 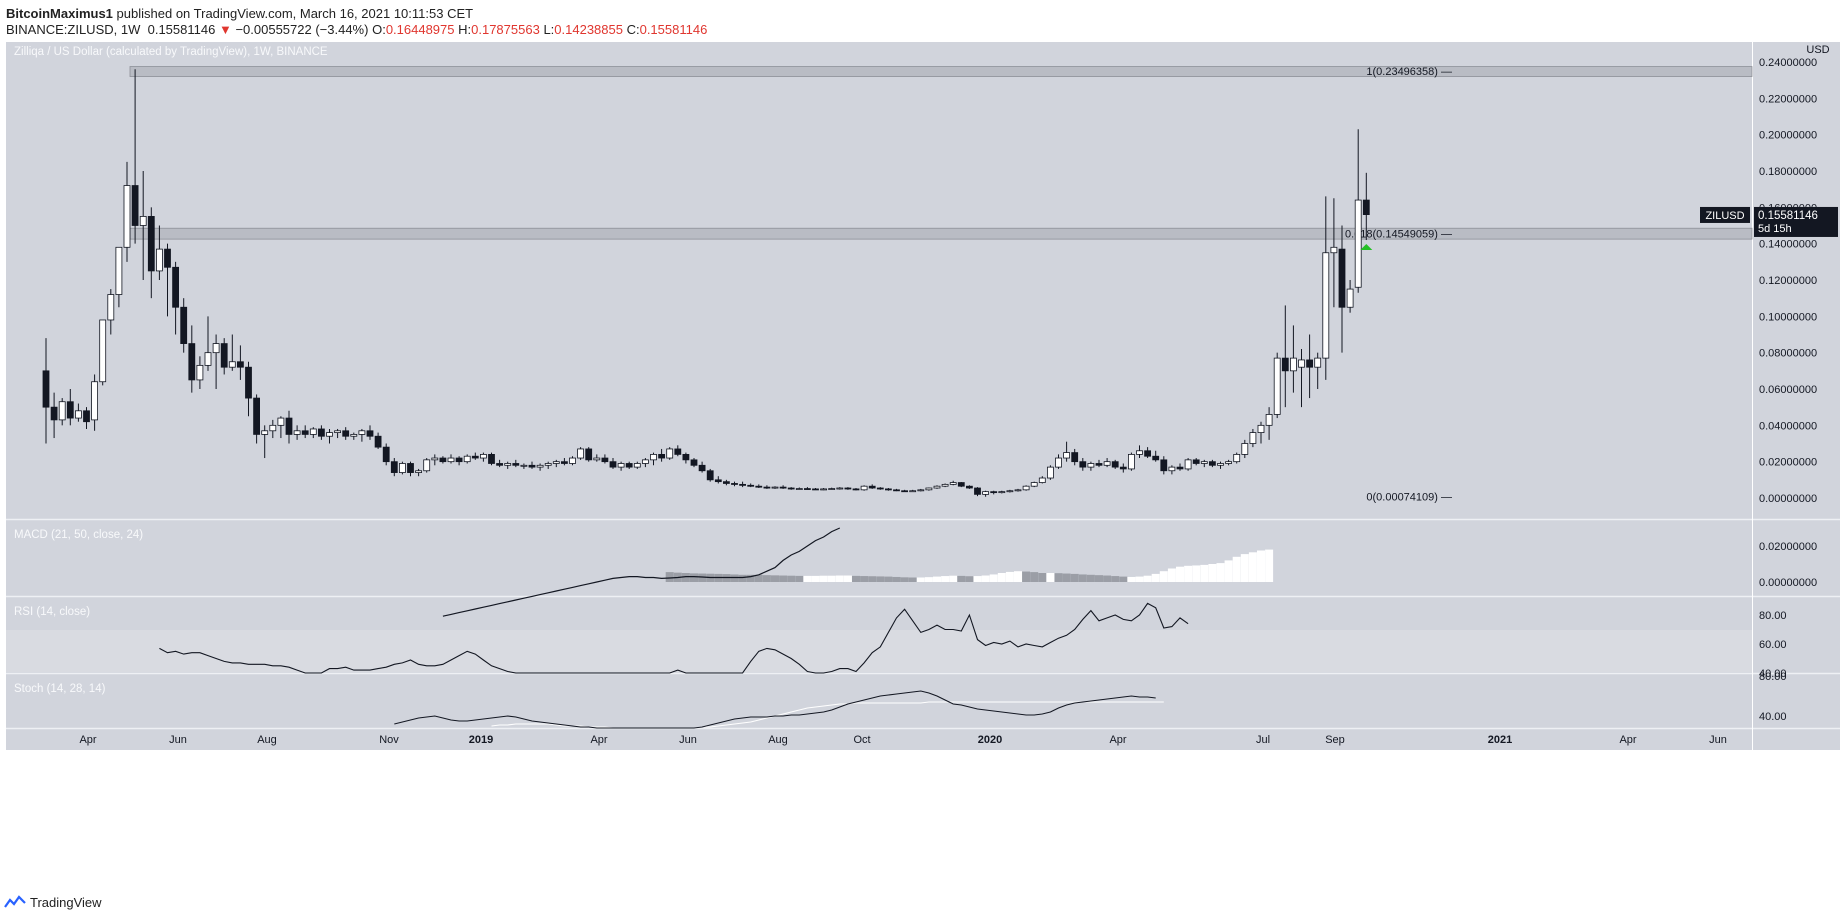 What do you see at coordinates (1409, 498) in the screenshot?
I see `fib-level-label: 0(0.00074109) —` at bounding box center [1409, 498].